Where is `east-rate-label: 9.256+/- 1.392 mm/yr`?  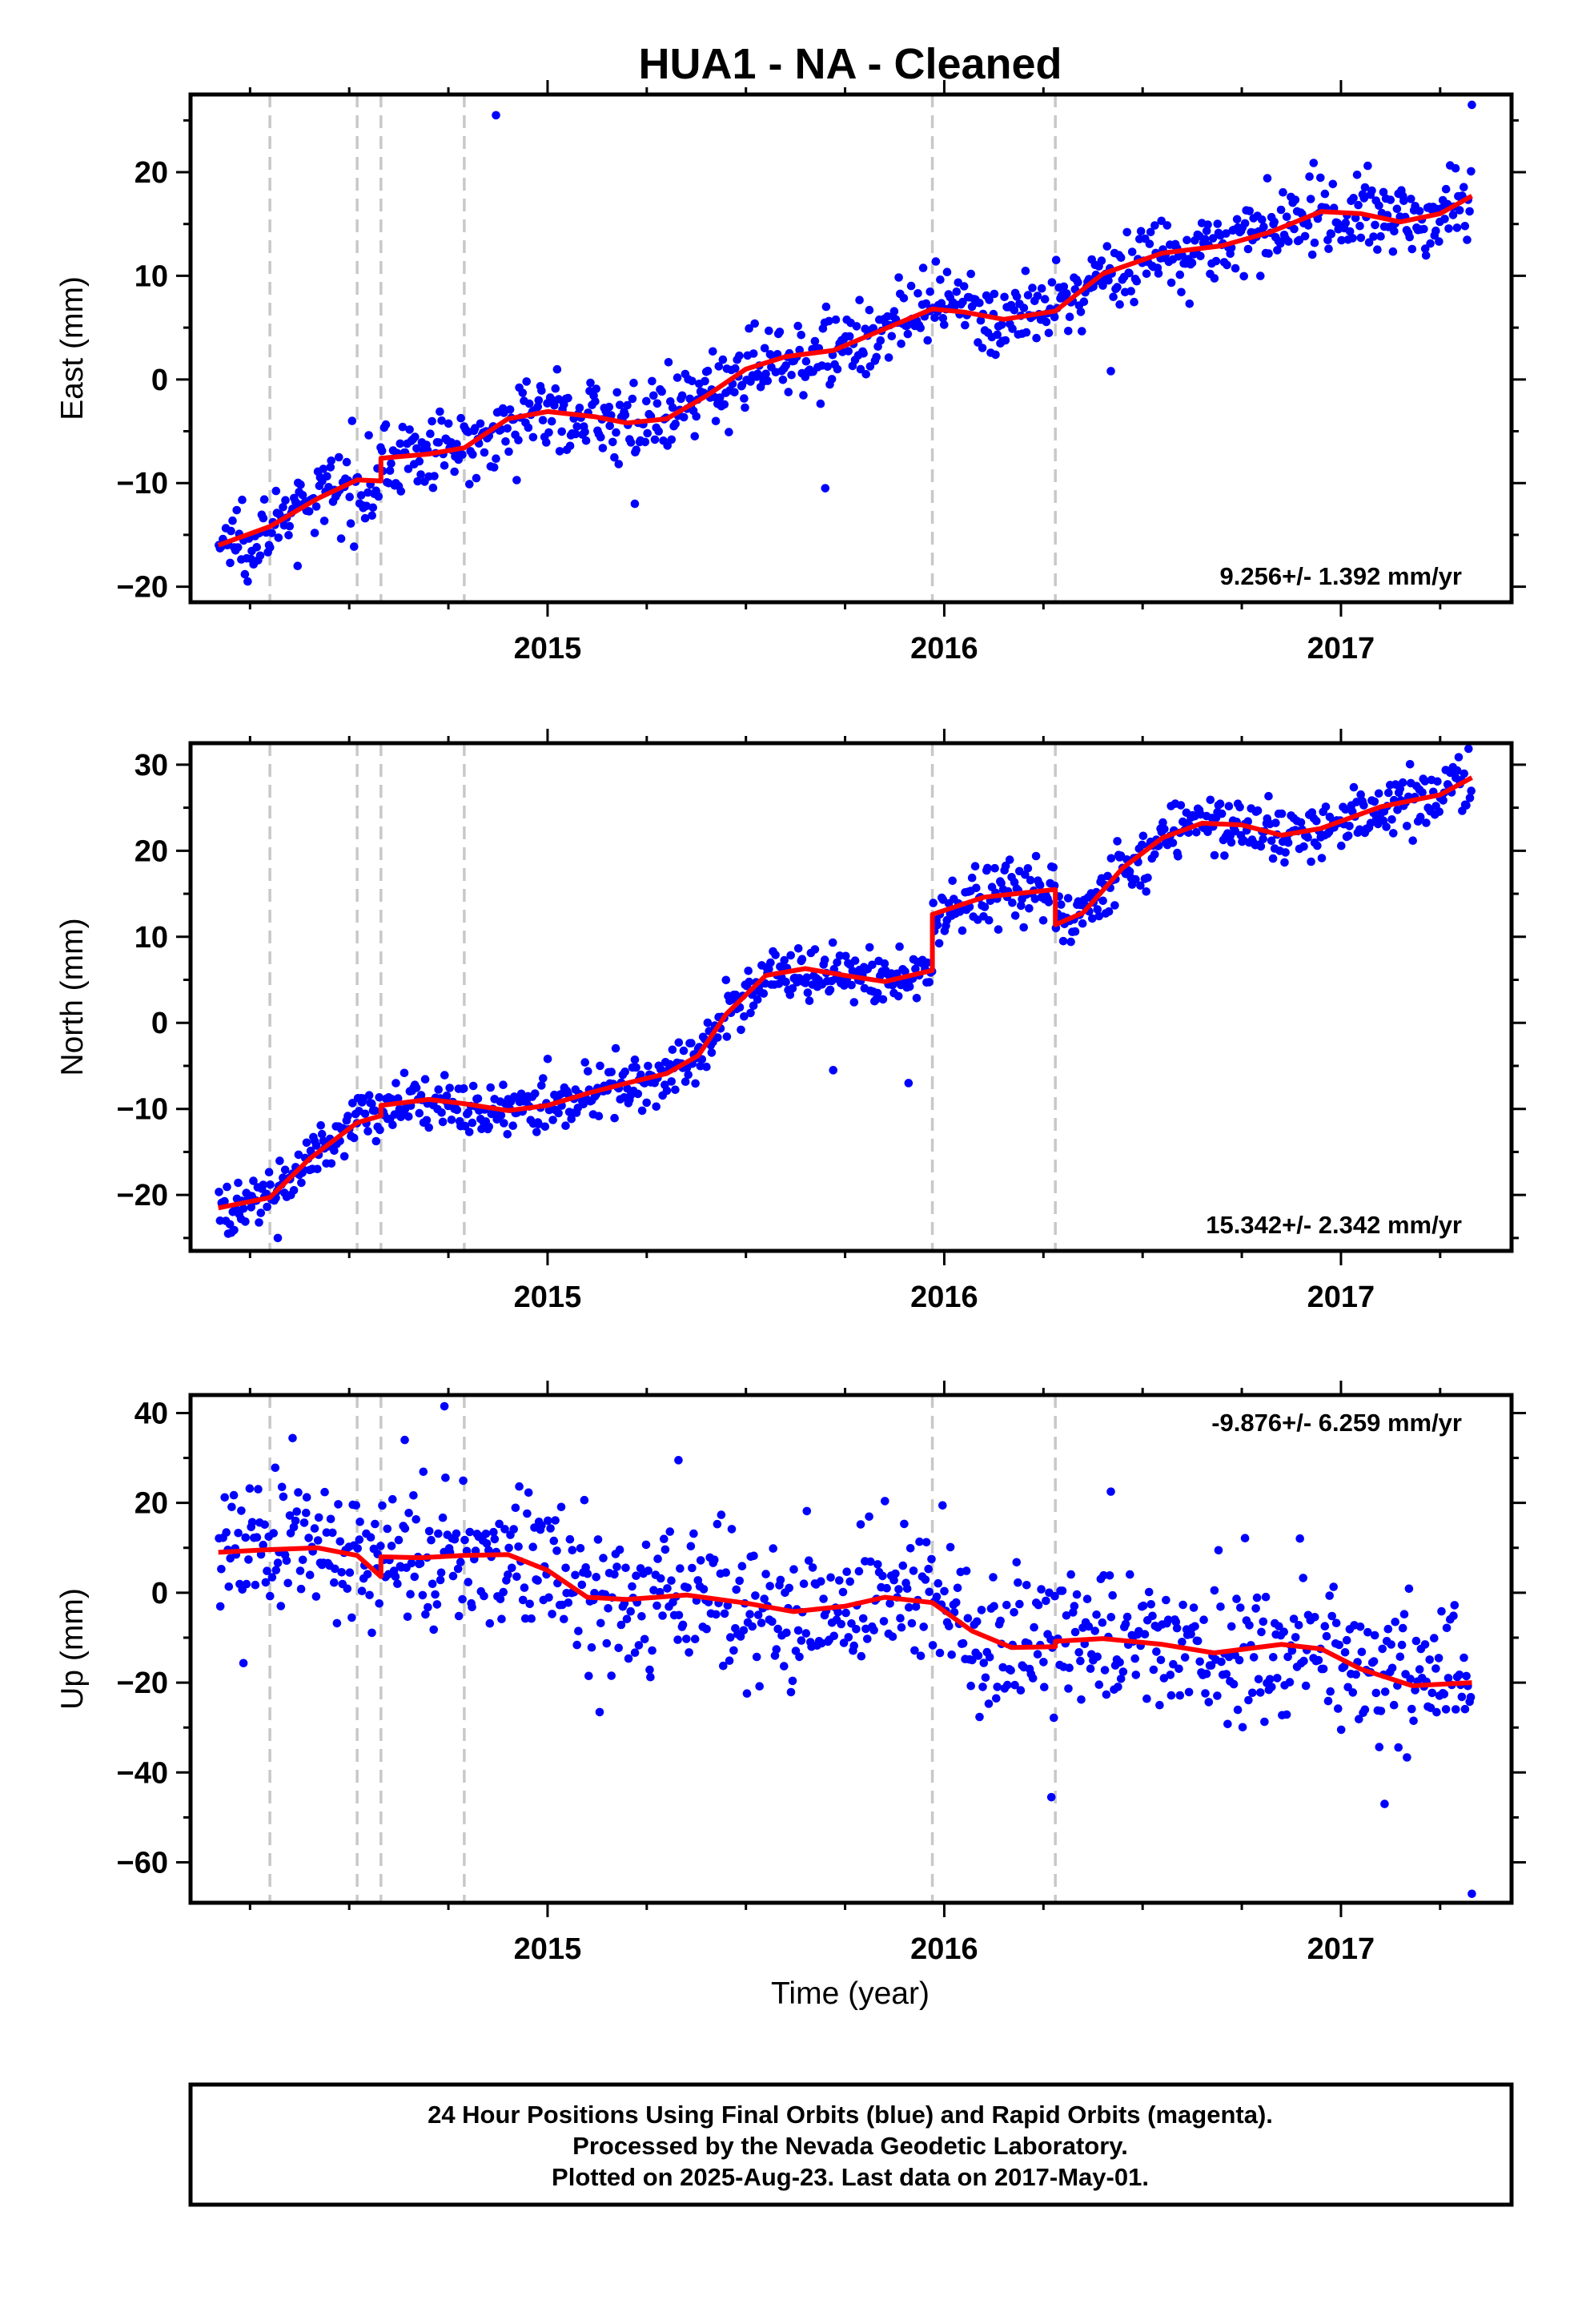 east-rate-label: 9.256+/- 1.392 mm/yr is located at coordinates (1341, 576).